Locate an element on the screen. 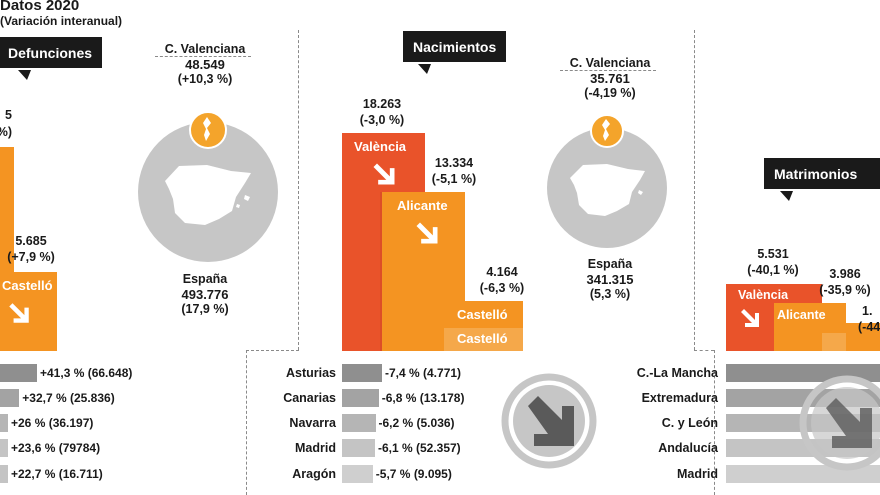 This screenshot has width=880, height=495. region-total-value: 48.549 is located at coordinates (205, 64).